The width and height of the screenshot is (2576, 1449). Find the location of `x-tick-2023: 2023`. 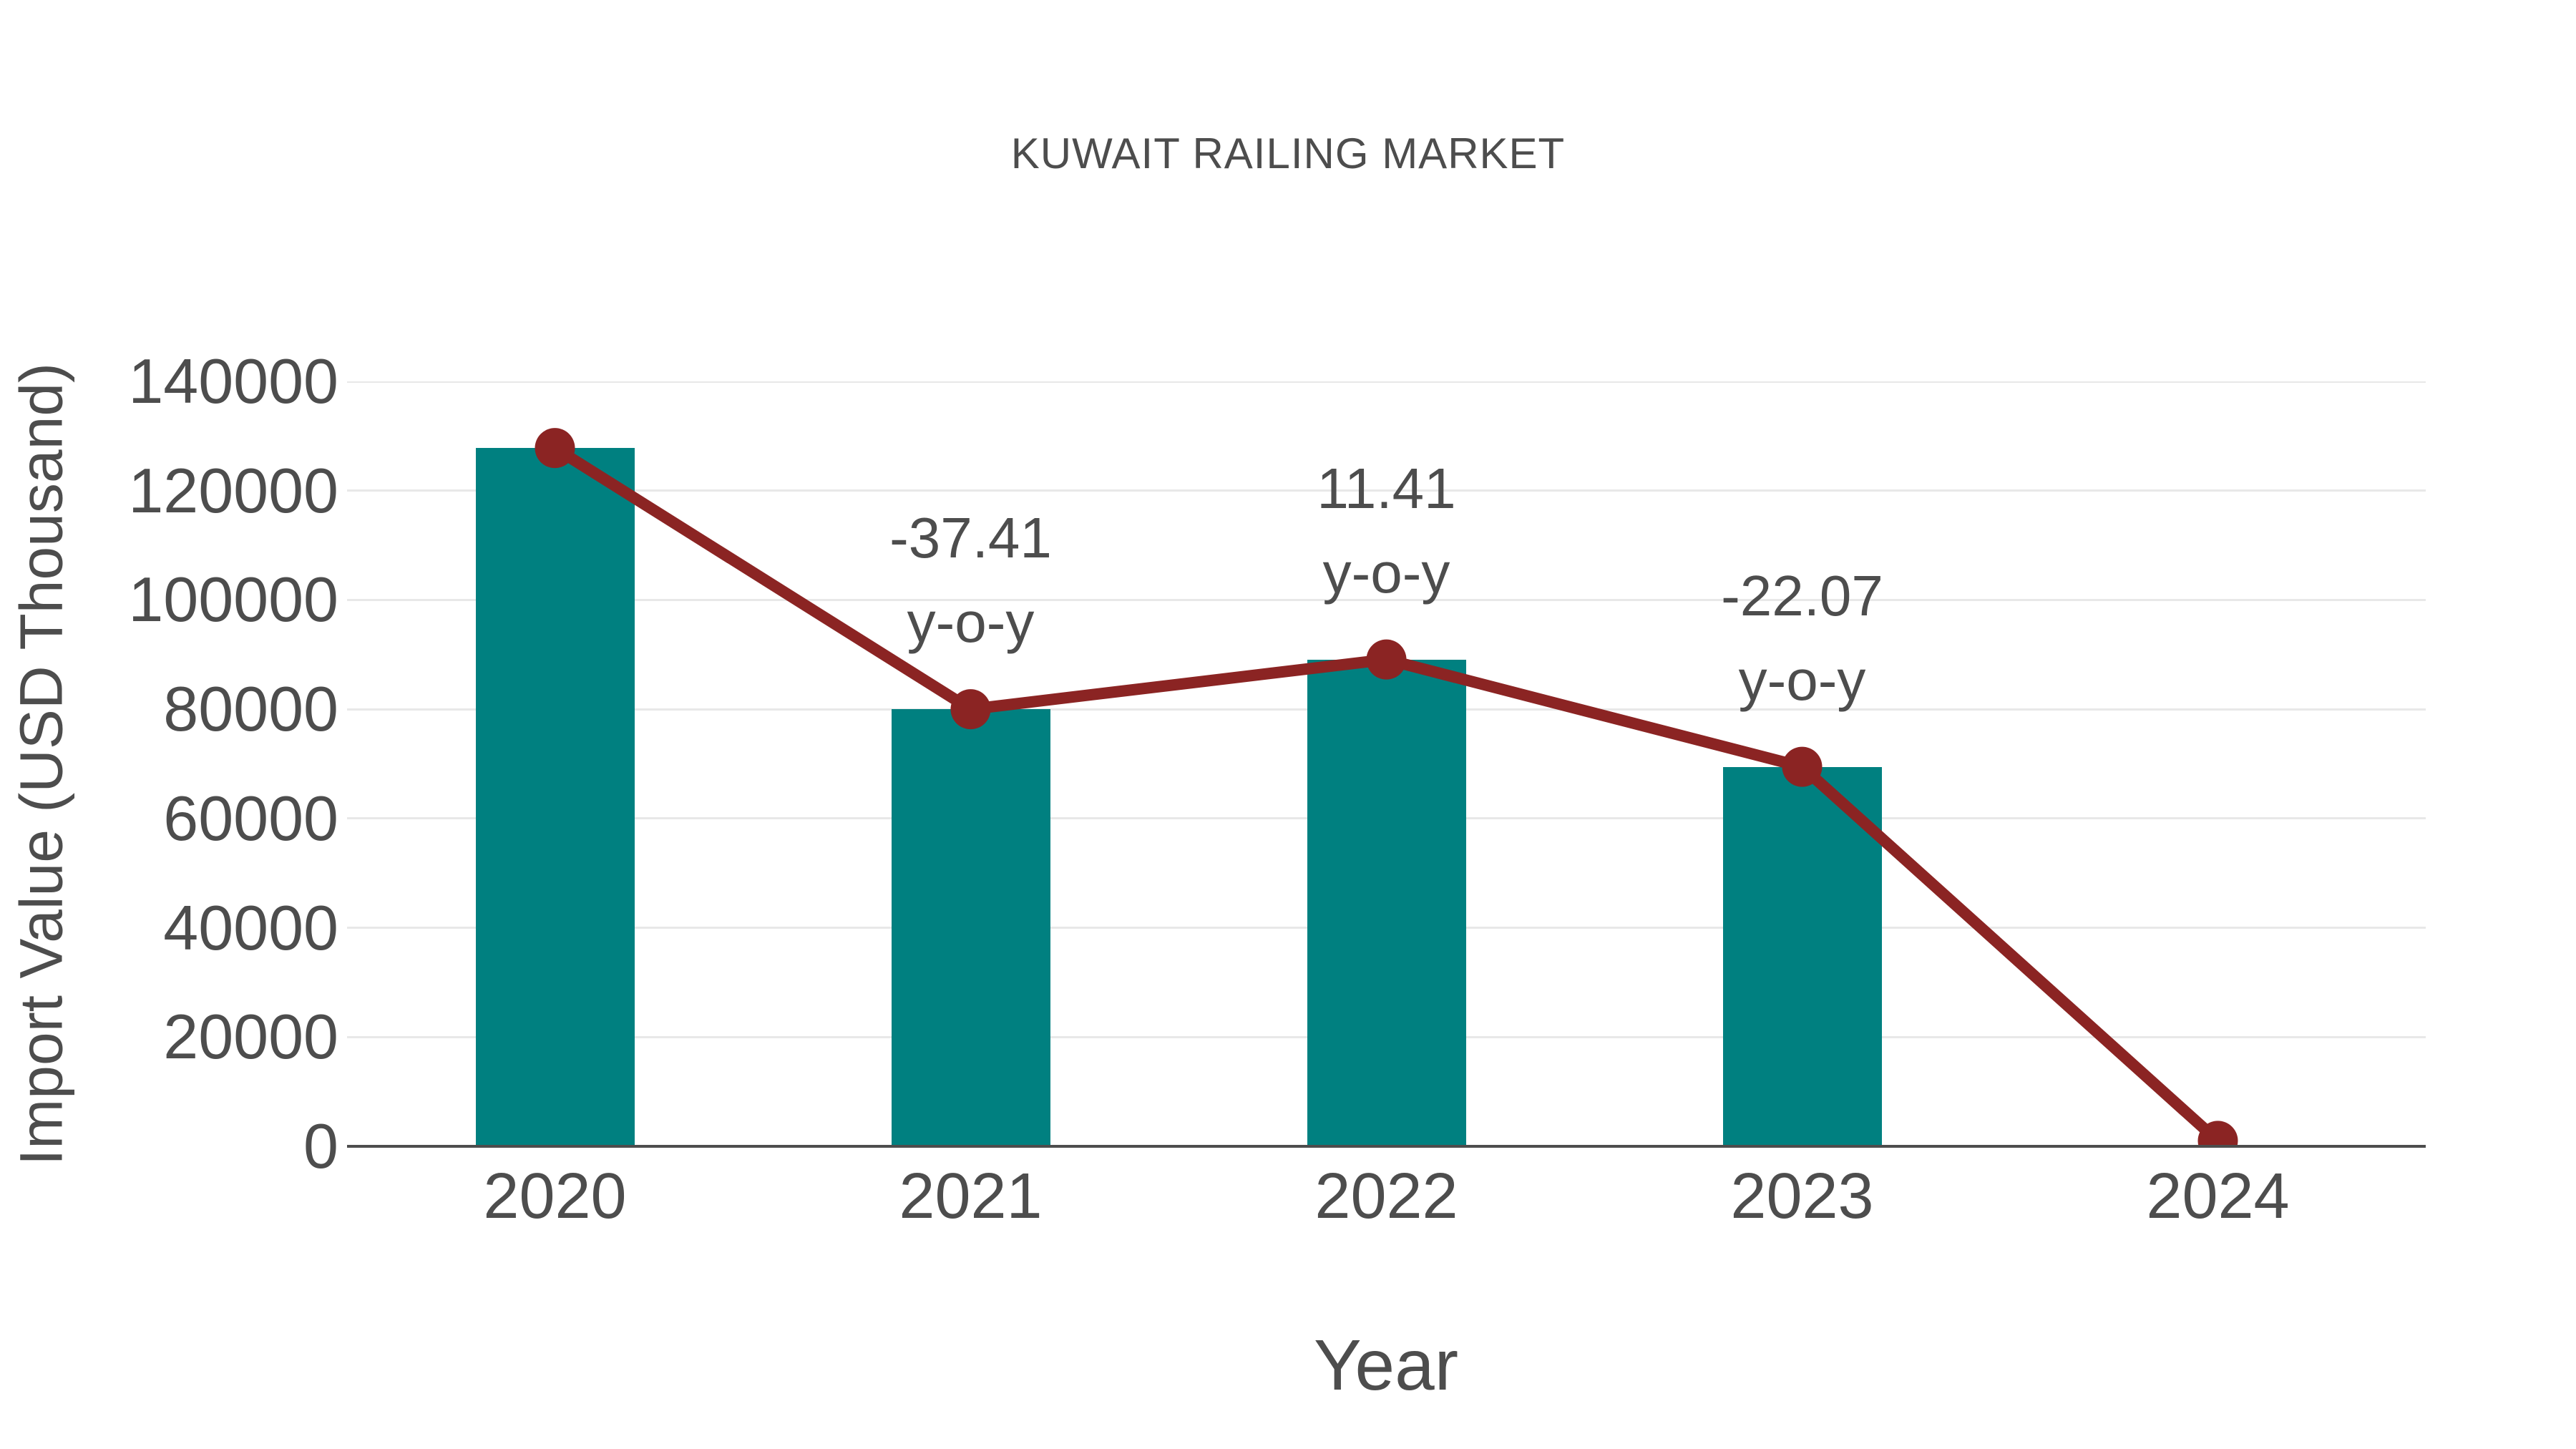

x-tick-2023: 2023 is located at coordinates (1802, 1196).